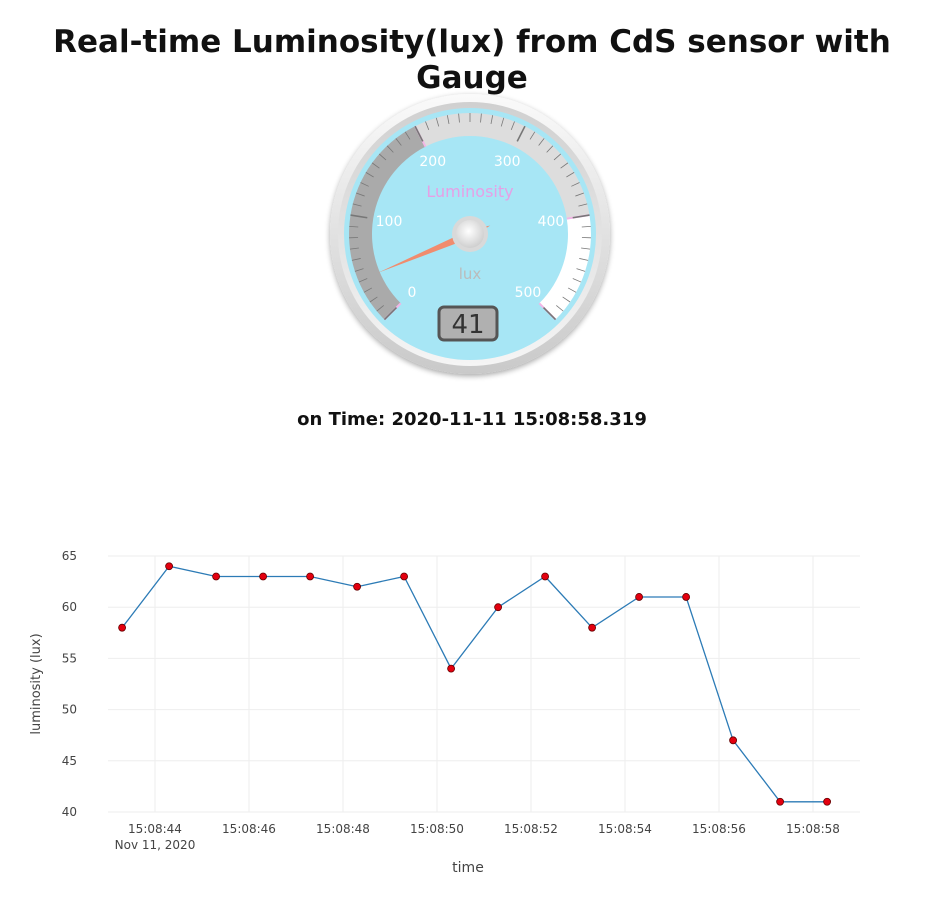 The width and height of the screenshot is (944, 902). What do you see at coordinates (468, 868) in the screenshot?
I see `x-axis-label: time` at bounding box center [468, 868].